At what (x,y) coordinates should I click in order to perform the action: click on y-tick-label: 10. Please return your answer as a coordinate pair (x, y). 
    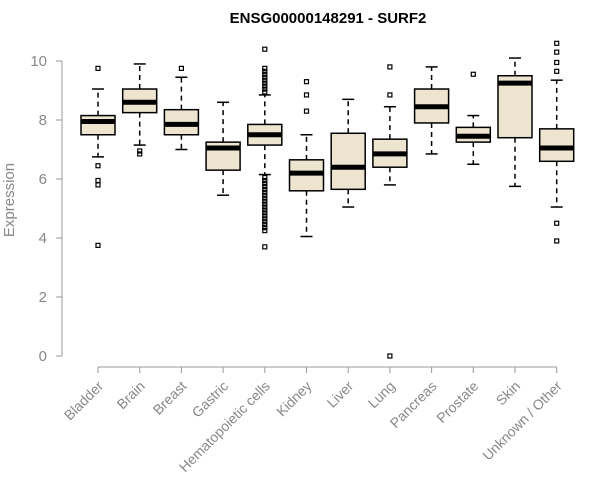
    Looking at the image, I should click on (38, 61).